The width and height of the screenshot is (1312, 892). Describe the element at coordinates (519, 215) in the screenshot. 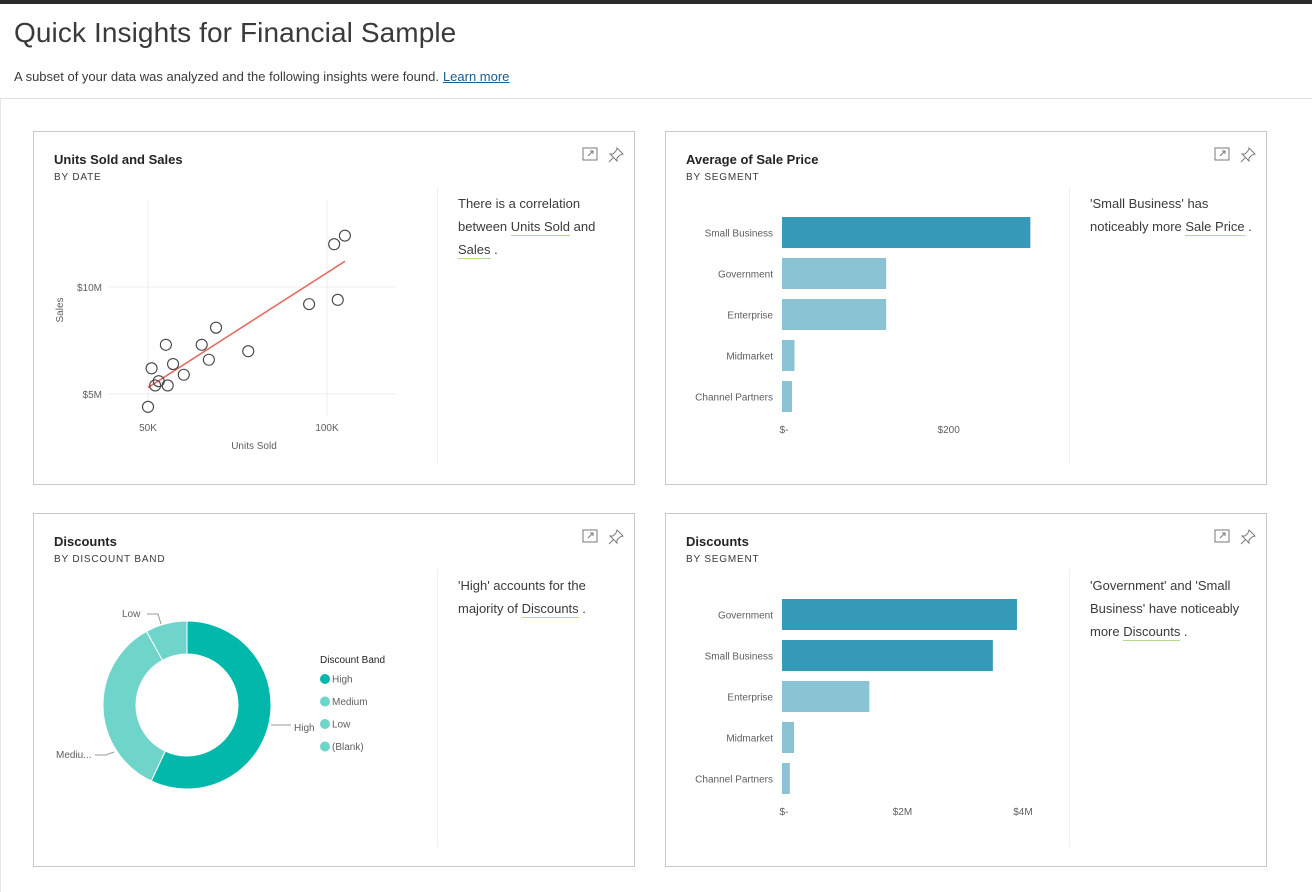

I see `insight-text-part: There is a correlation between` at that location.